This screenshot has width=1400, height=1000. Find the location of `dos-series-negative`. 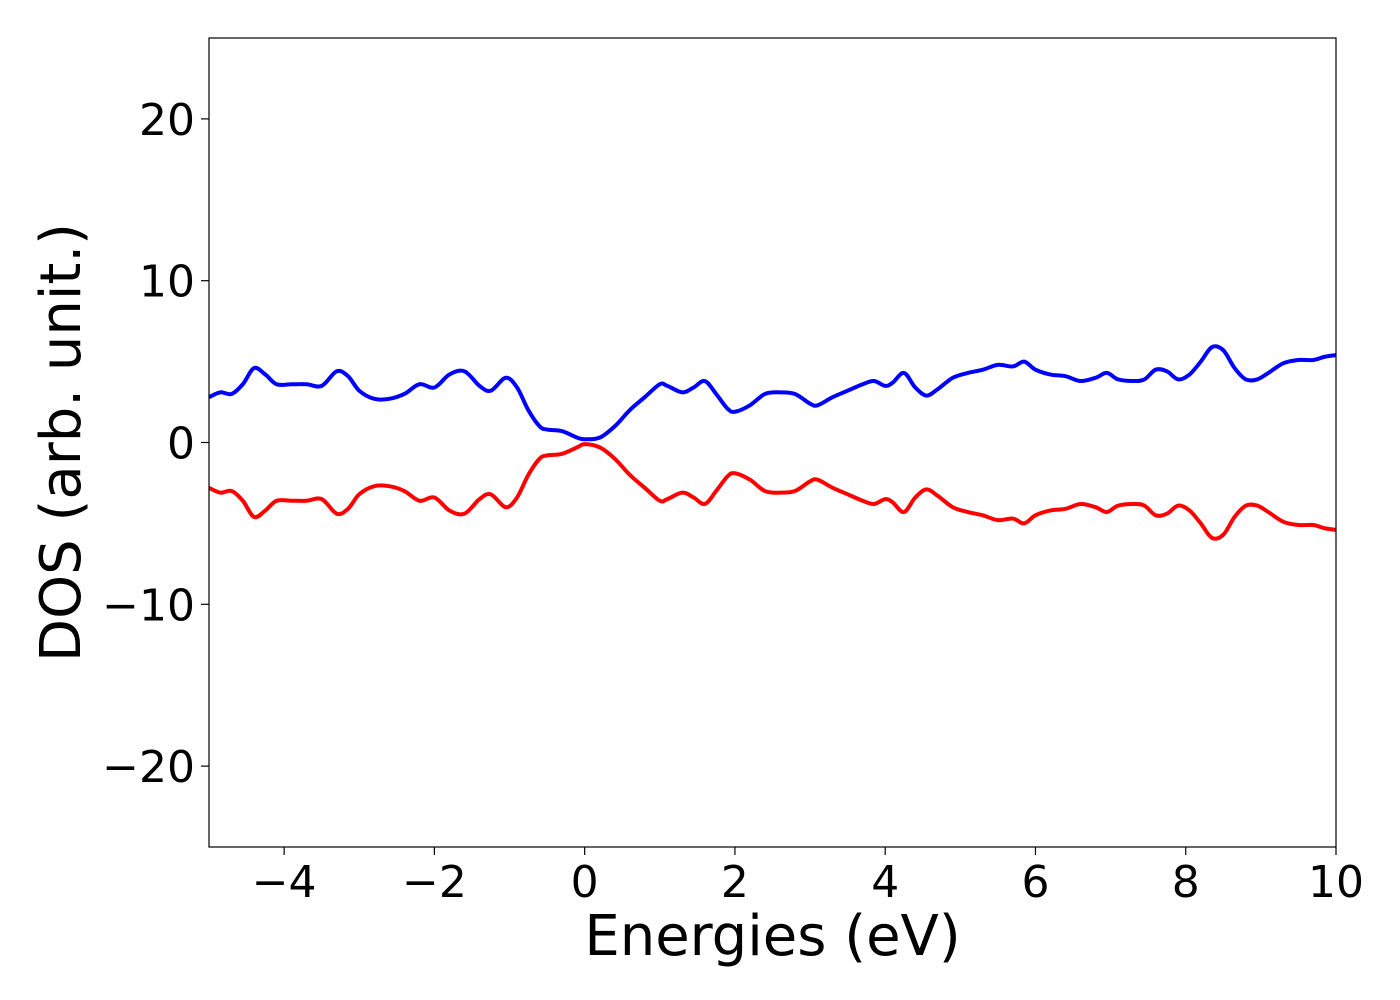

dos-series-negative is located at coordinates (772, 491).